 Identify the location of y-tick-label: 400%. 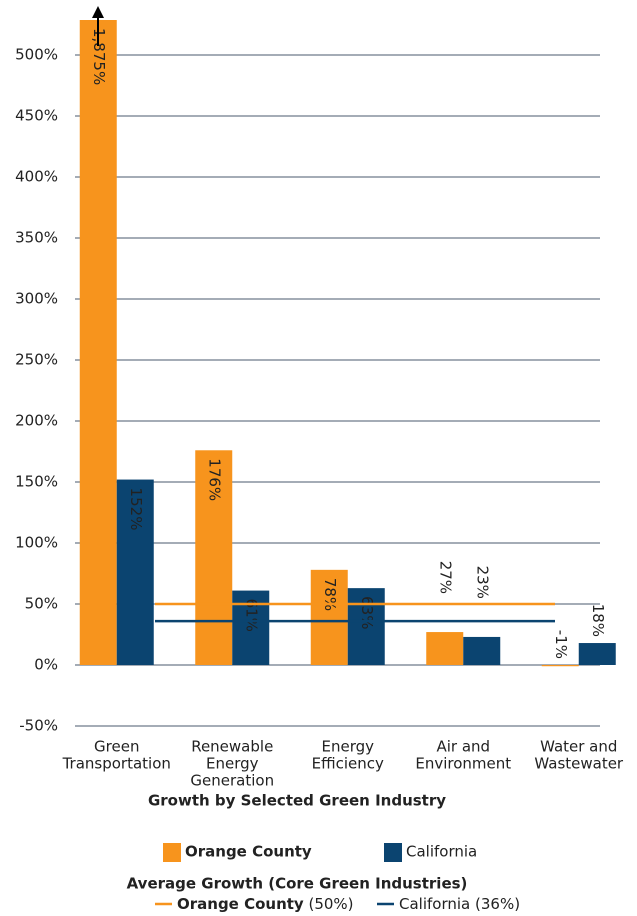
(36, 177).